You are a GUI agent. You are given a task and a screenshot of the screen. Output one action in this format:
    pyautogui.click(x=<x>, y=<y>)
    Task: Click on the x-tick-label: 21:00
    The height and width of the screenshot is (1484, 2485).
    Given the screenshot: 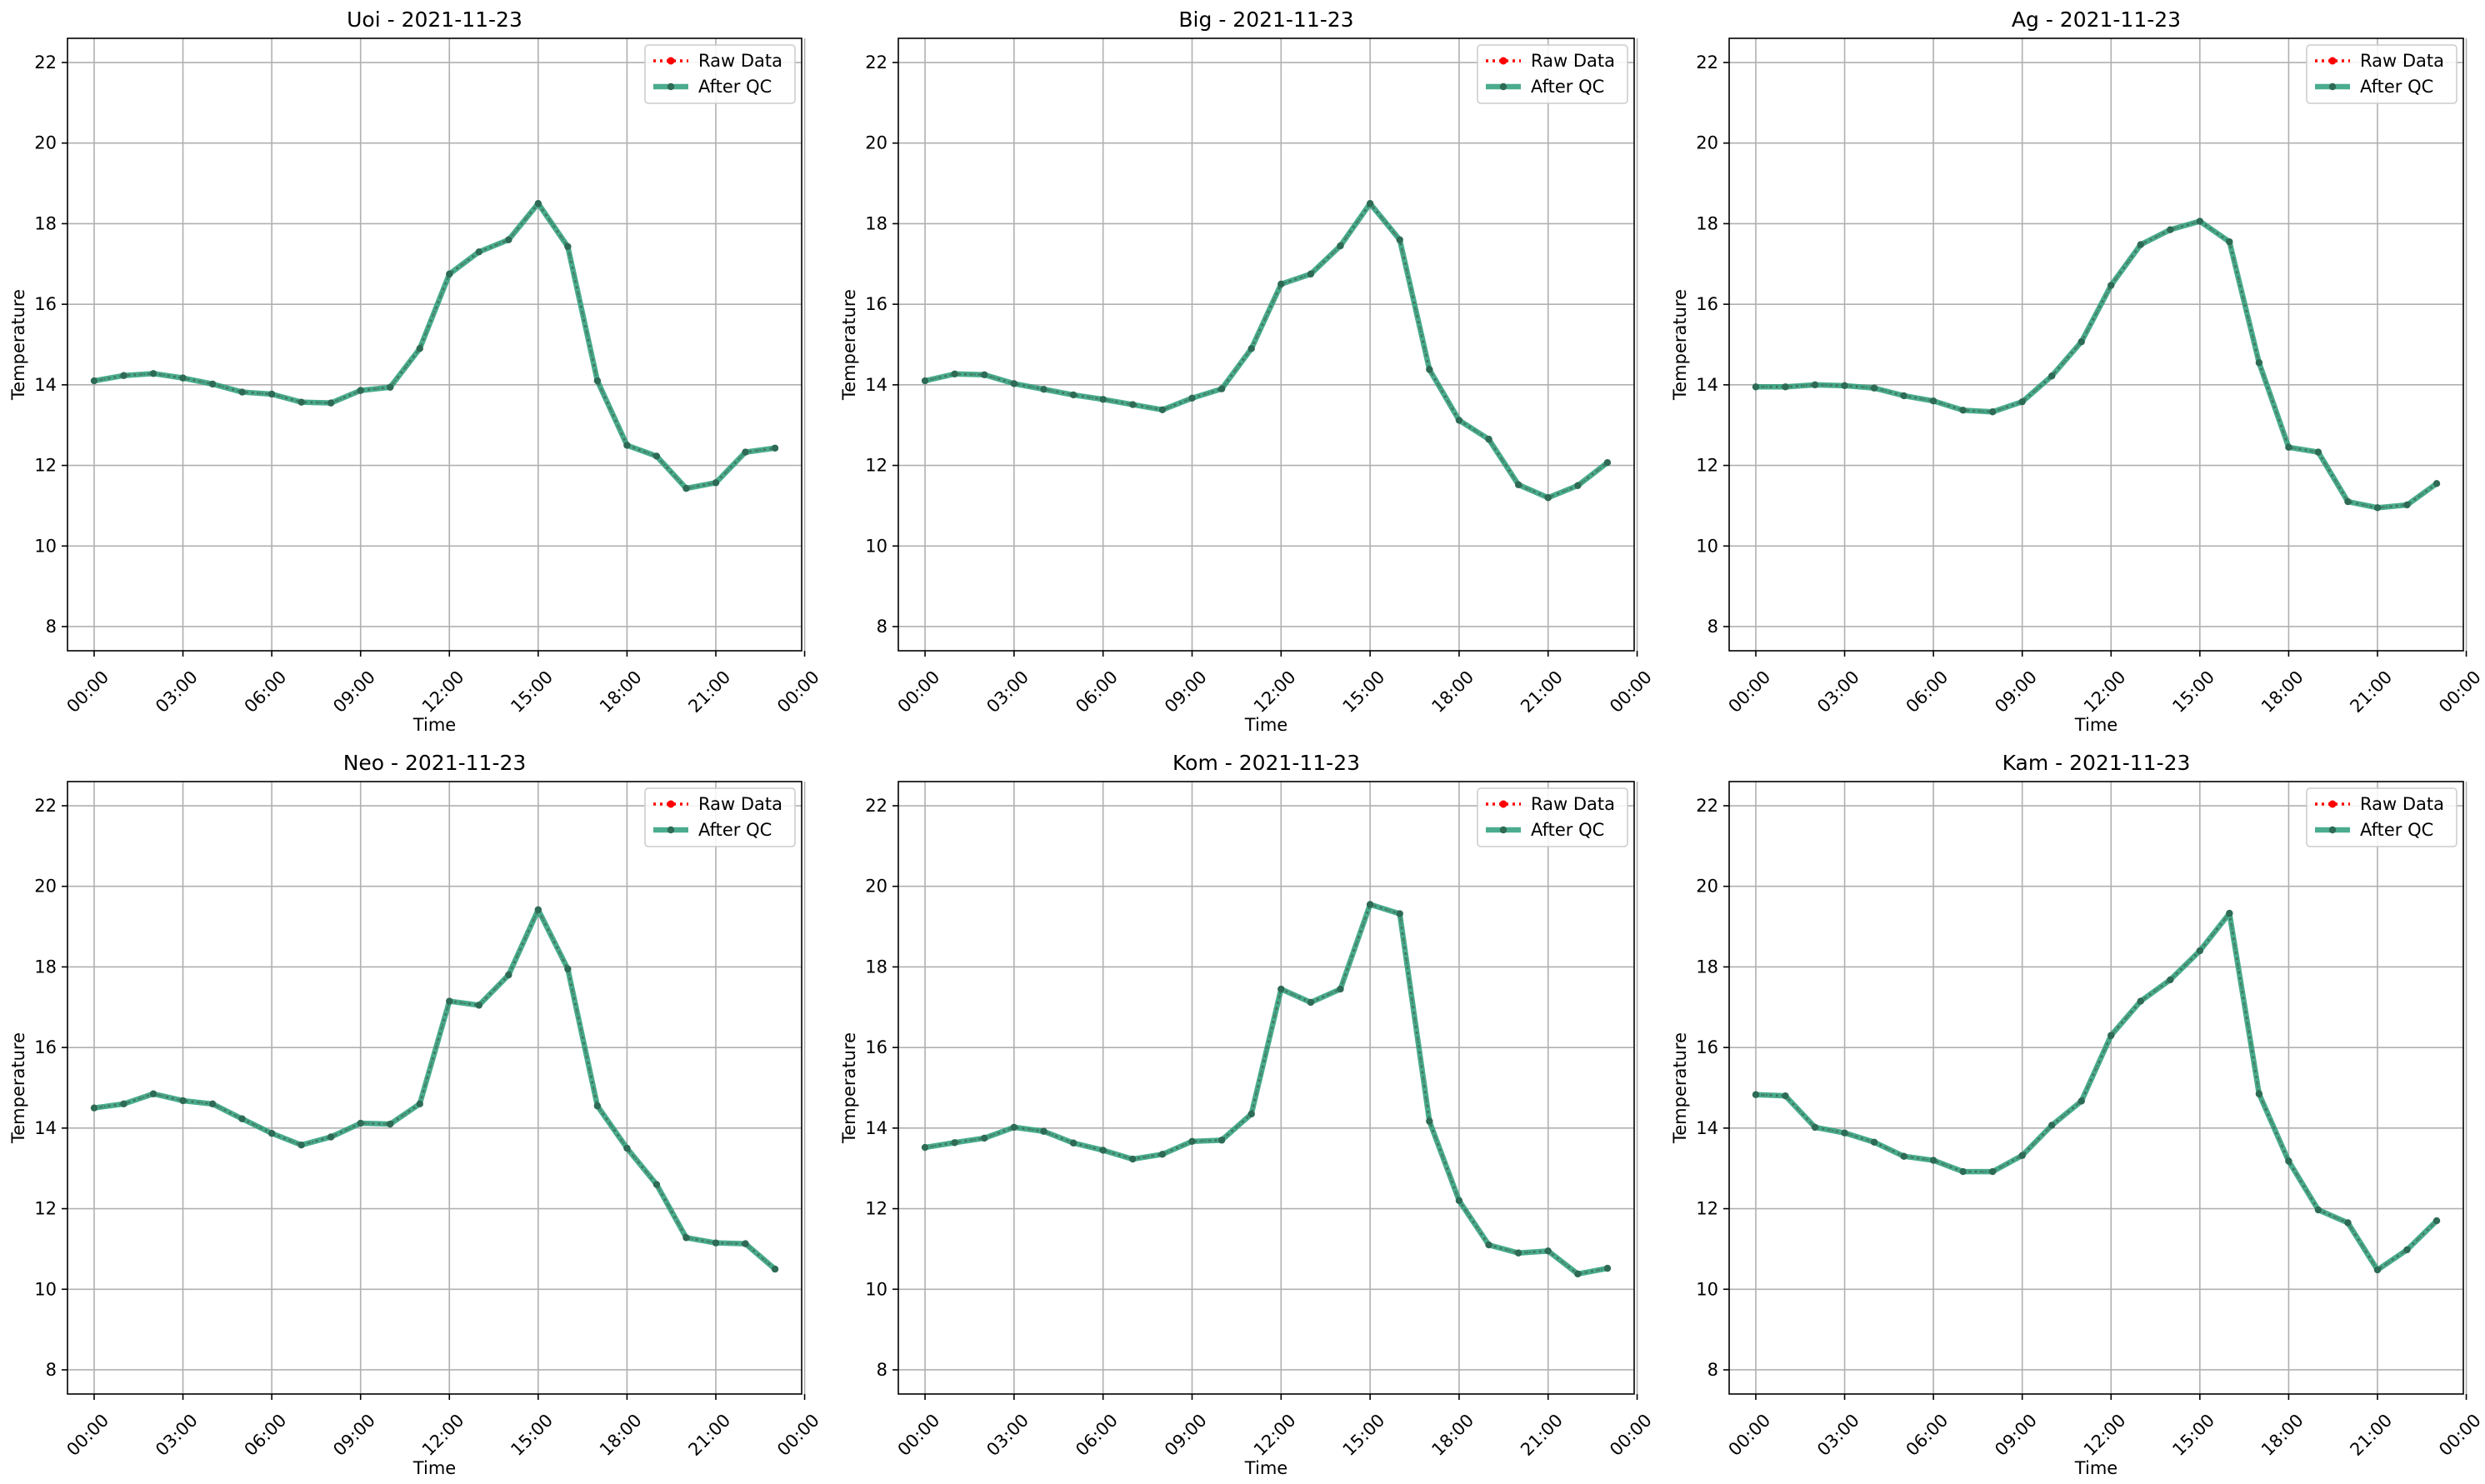 What is the action you would take?
    pyautogui.click(x=2371, y=1435)
    